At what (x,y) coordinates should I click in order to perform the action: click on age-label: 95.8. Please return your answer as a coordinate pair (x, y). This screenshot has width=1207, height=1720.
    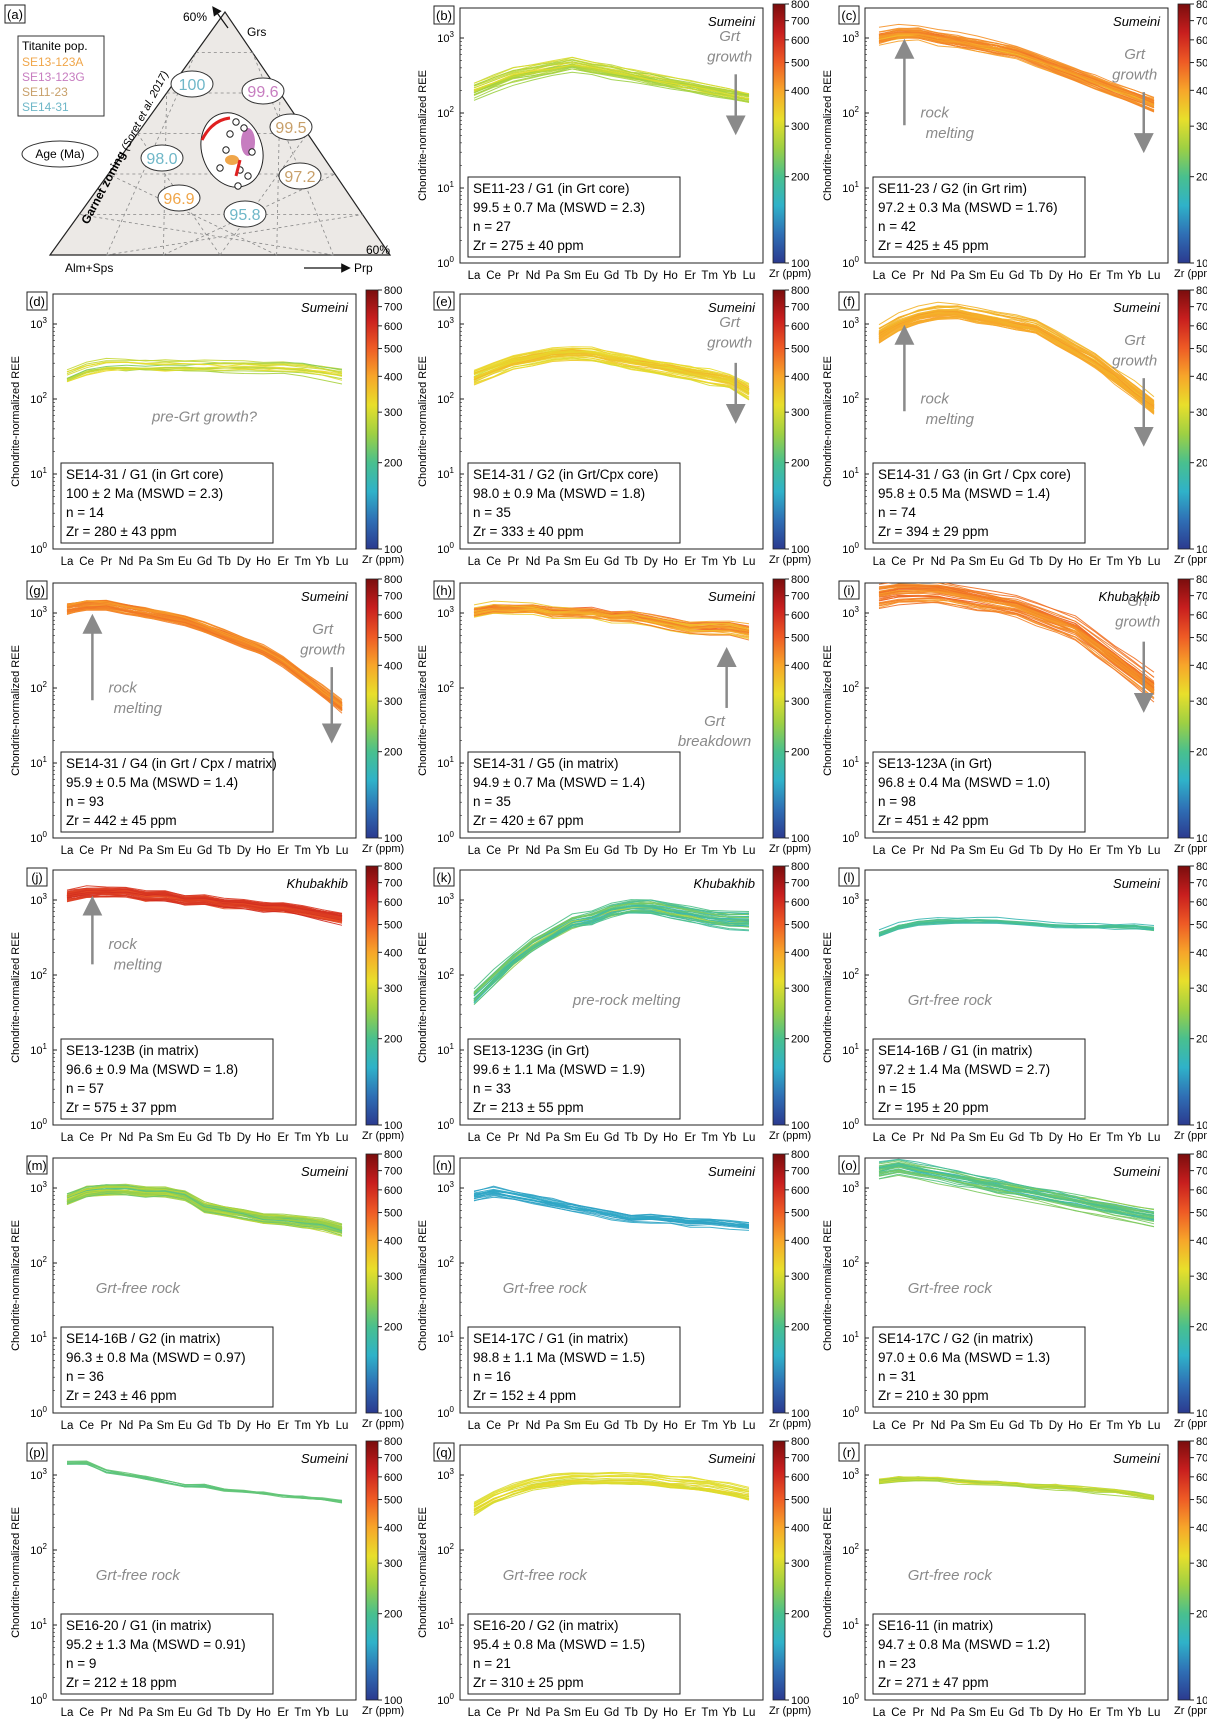
    Looking at the image, I should click on (244, 215).